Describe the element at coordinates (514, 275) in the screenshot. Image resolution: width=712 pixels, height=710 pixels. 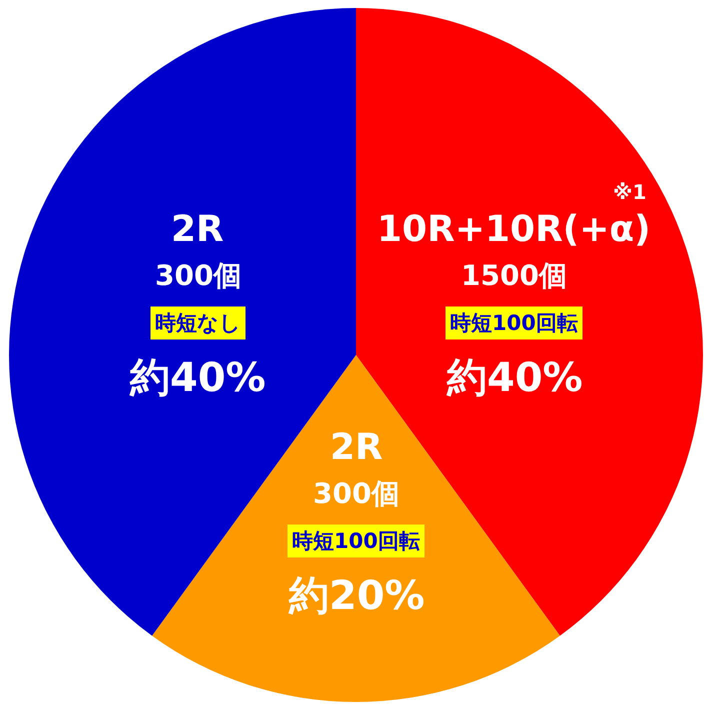
I see `text: 1500個` at that location.